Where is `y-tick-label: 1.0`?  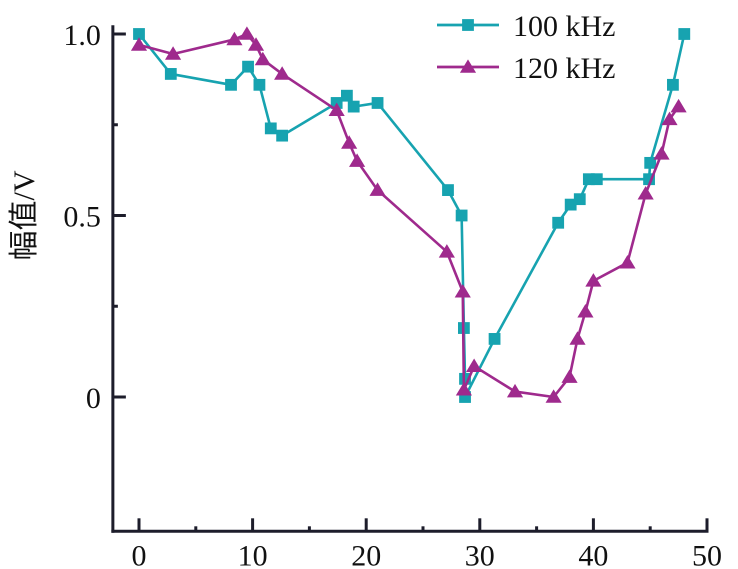 y-tick-label: 1.0 is located at coordinates (82, 35).